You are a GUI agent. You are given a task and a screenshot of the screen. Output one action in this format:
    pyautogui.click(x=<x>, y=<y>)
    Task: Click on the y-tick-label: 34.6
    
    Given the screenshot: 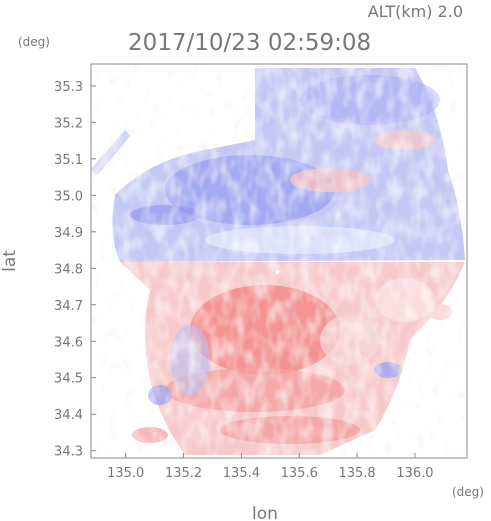 What is the action you would take?
    pyautogui.click(x=68, y=342)
    